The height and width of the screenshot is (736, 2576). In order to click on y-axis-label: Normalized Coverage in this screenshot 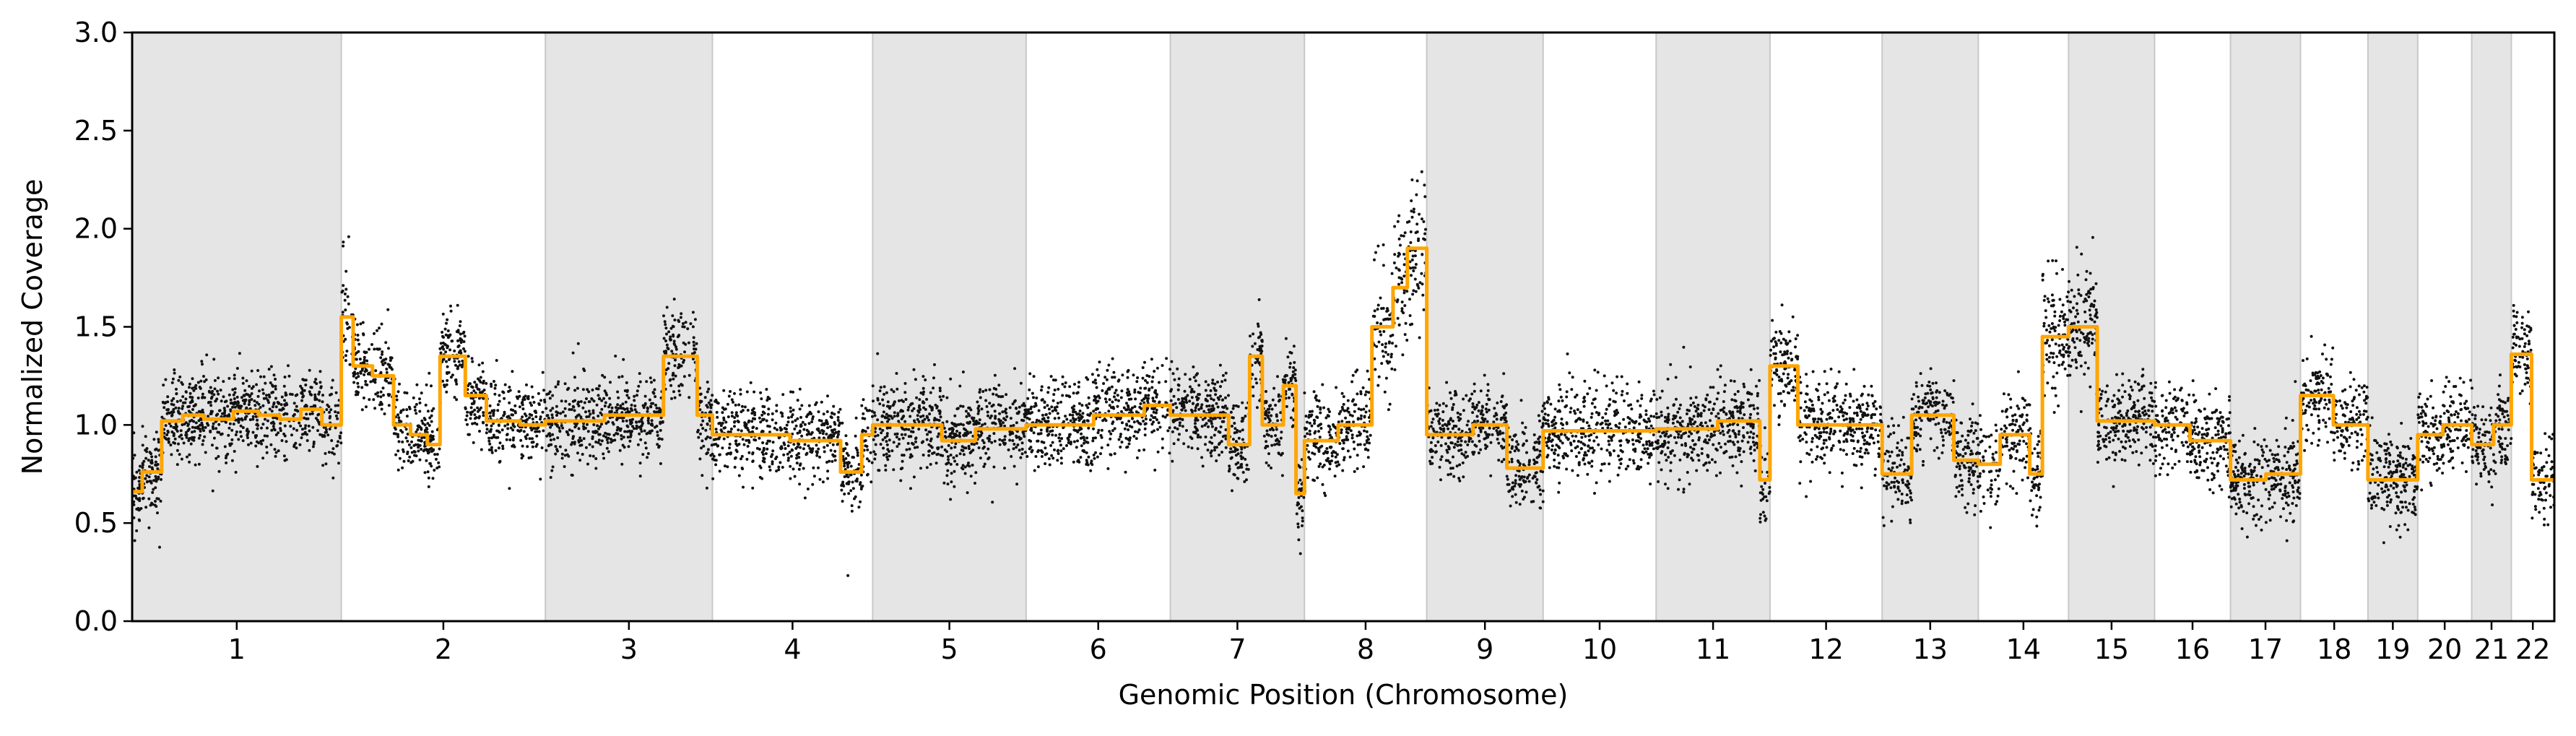, I will do `click(32, 327)`.